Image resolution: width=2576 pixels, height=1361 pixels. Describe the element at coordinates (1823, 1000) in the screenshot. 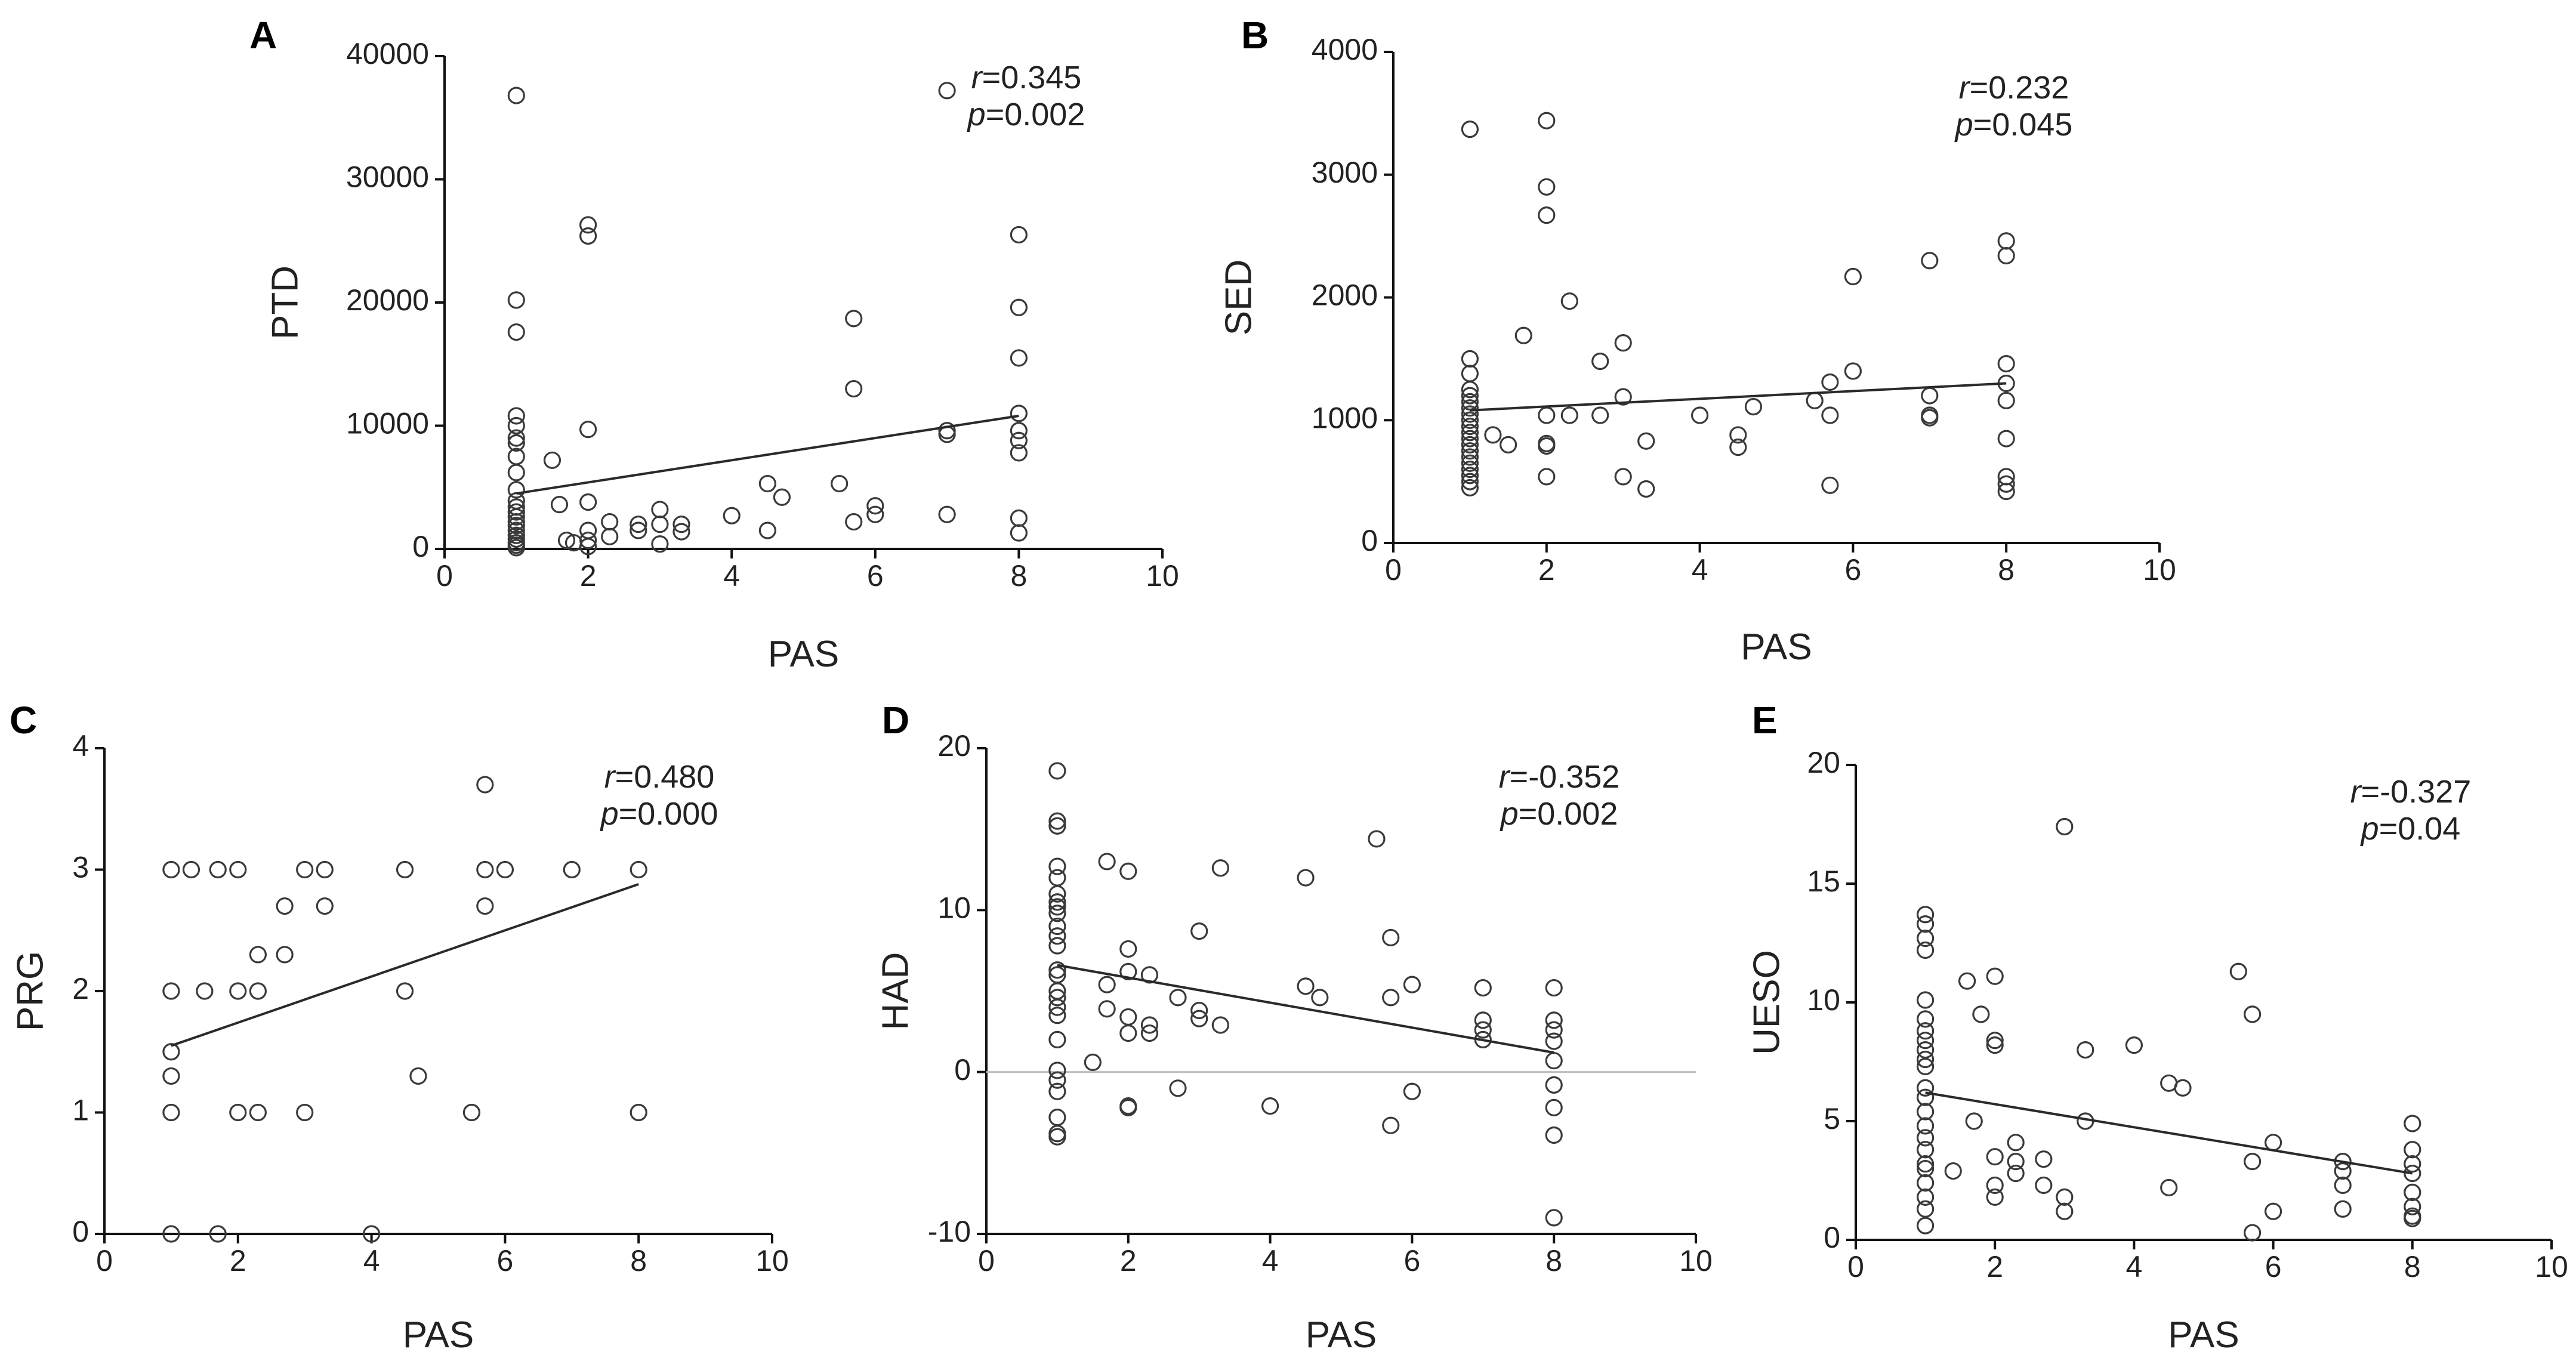

I see `y-tick-label: 10` at that location.